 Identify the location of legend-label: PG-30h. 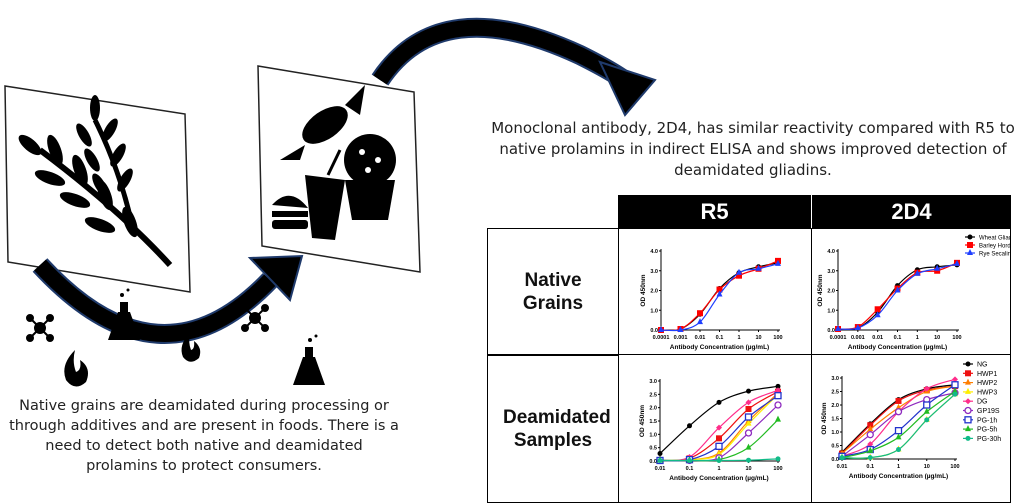
(989, 439).